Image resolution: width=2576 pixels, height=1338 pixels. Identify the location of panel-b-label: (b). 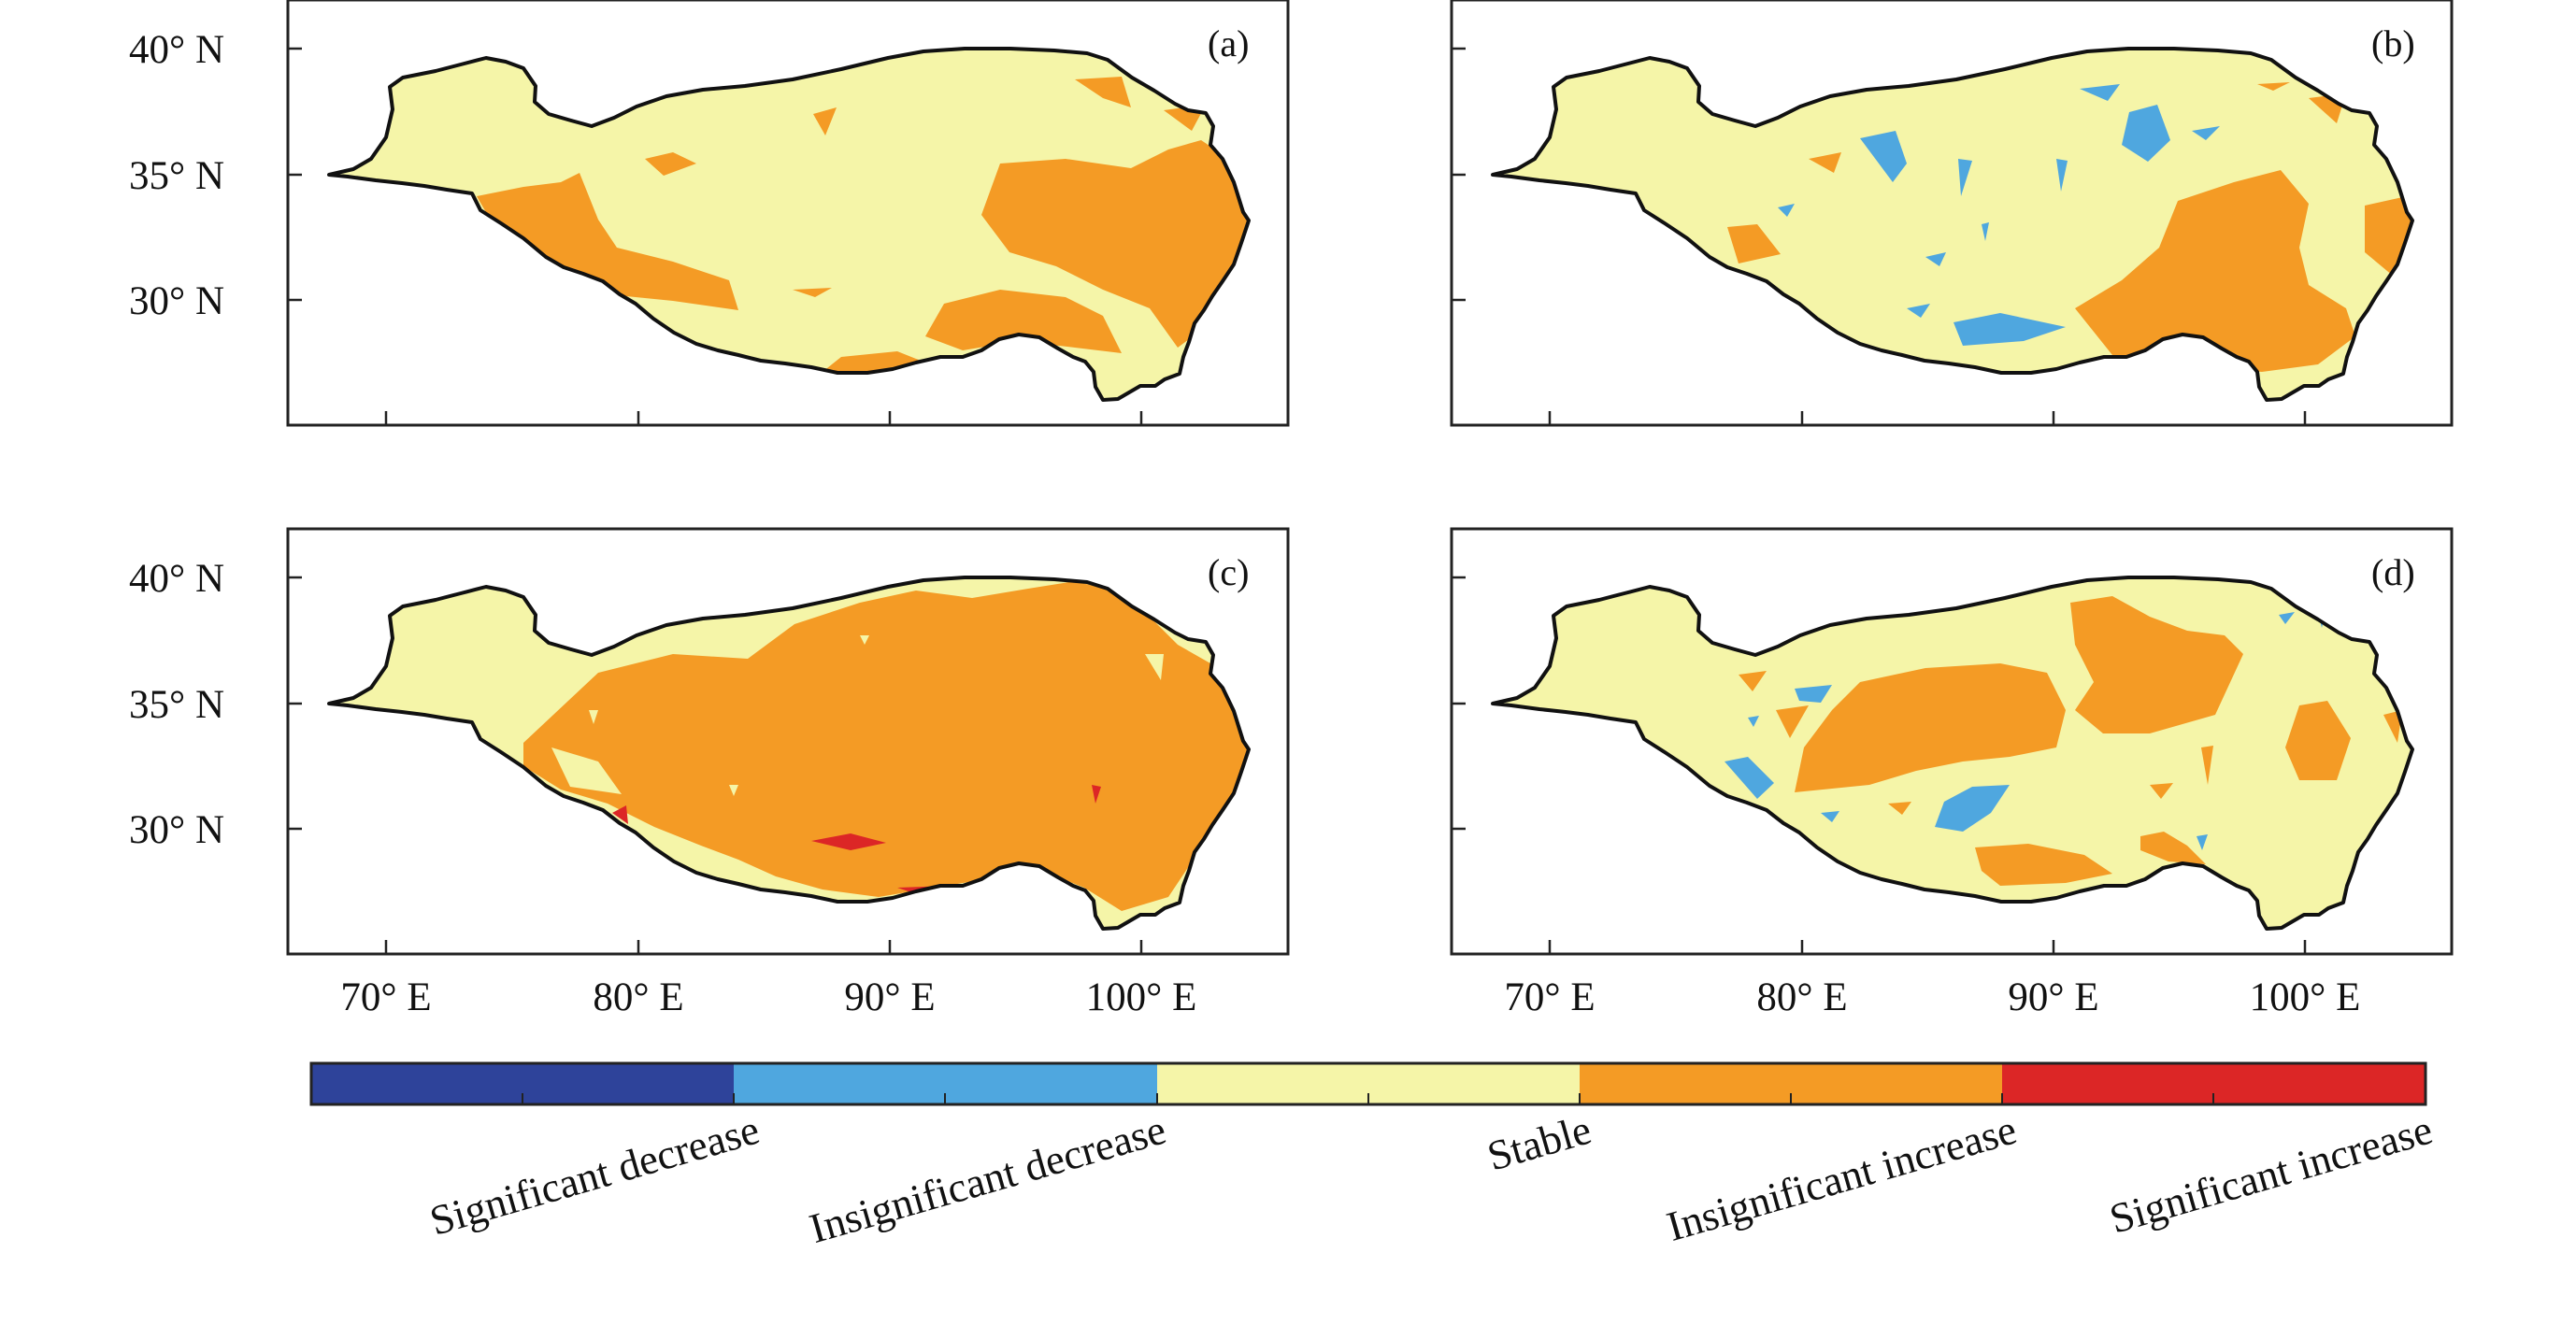
(2393, 43).